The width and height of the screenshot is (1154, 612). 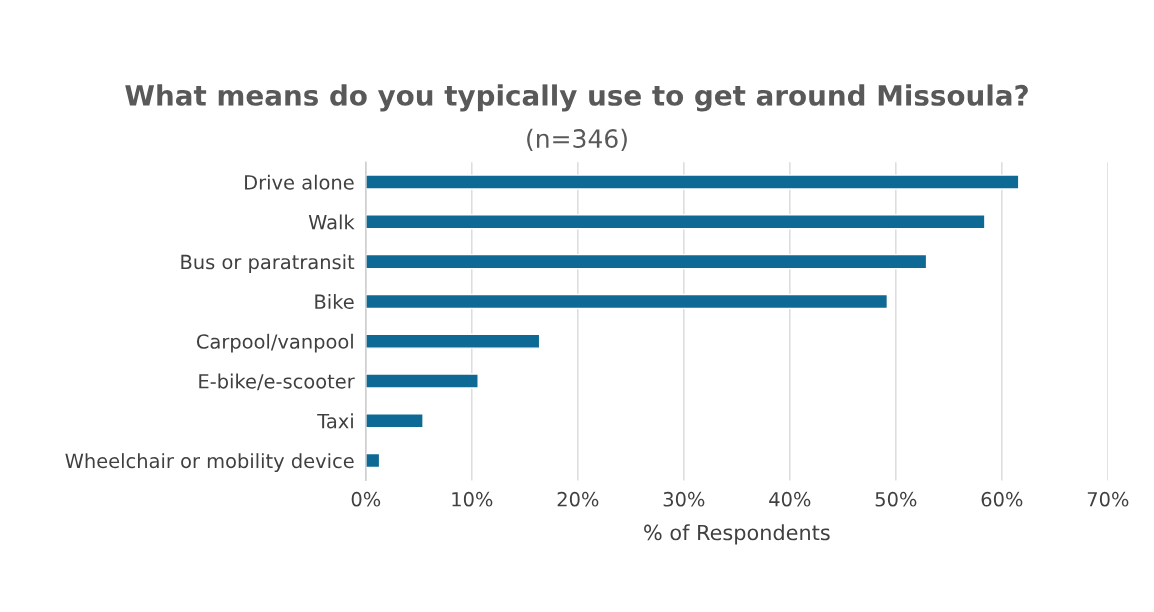 What do you see at coordinates (737, 534) in the screenshot?
I see `x-axis-title: % of Respondents` at bounding box center [737, 534].